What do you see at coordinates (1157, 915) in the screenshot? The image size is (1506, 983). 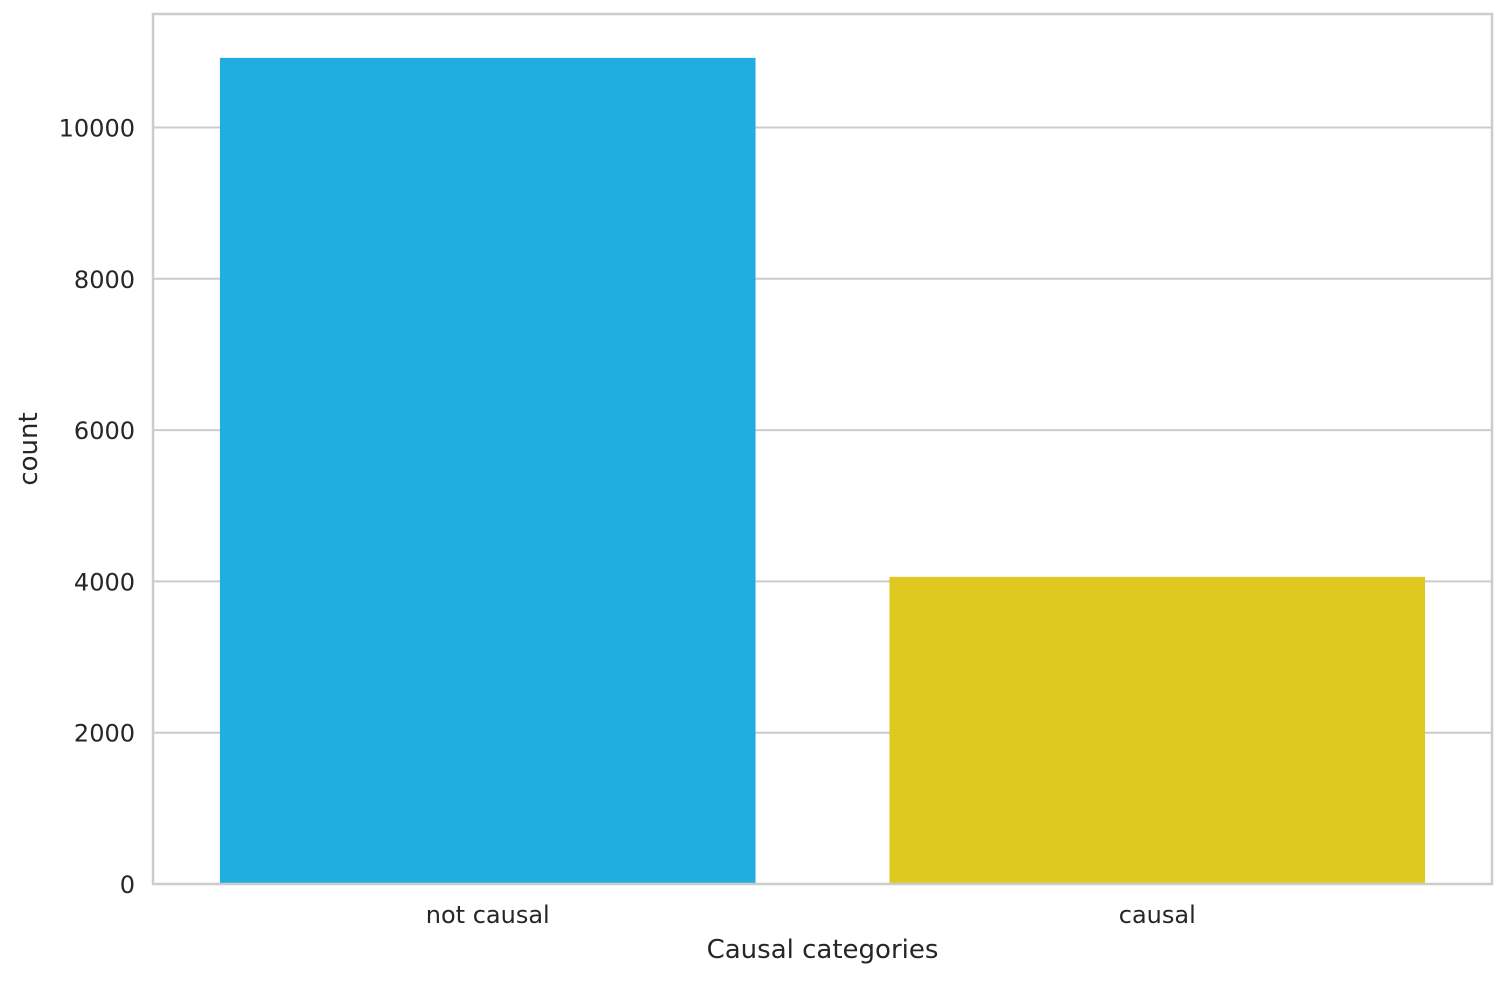 I see `x-tick-label: causal` at bounding box center [1157, 915].